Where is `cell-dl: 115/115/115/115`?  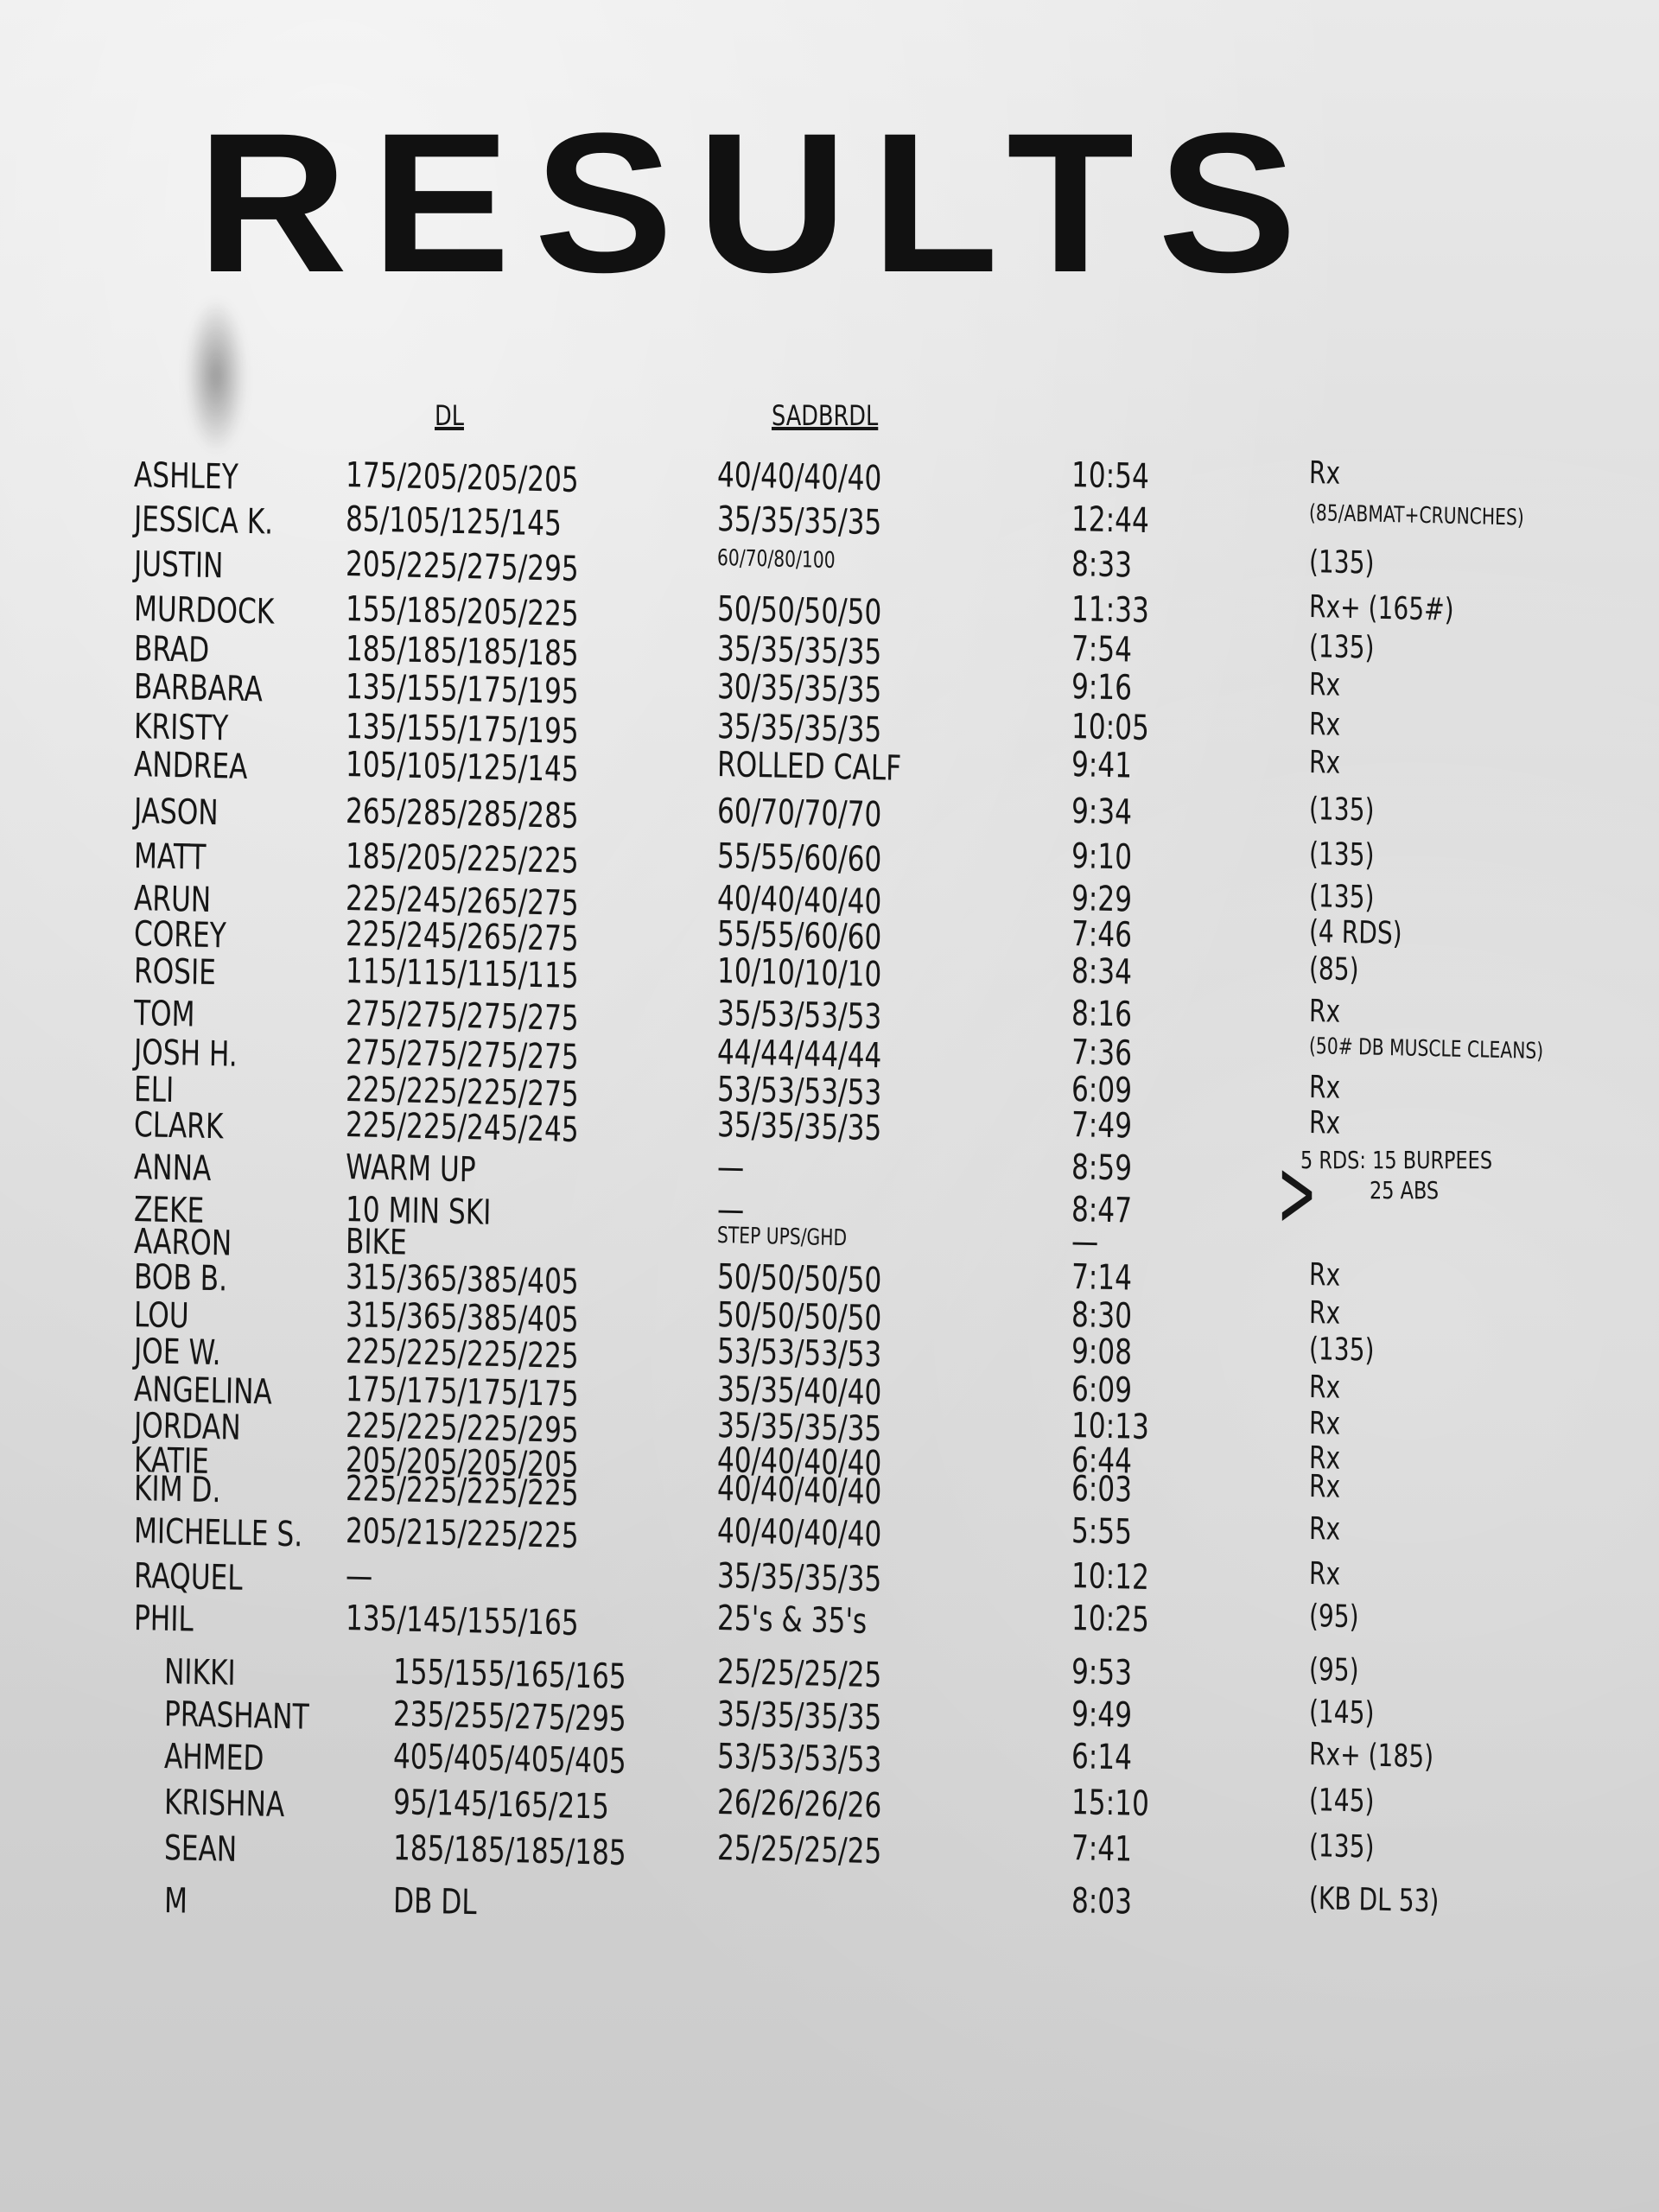
cell-dl: 115/115/115/115 is located at coordinates (462, 974).